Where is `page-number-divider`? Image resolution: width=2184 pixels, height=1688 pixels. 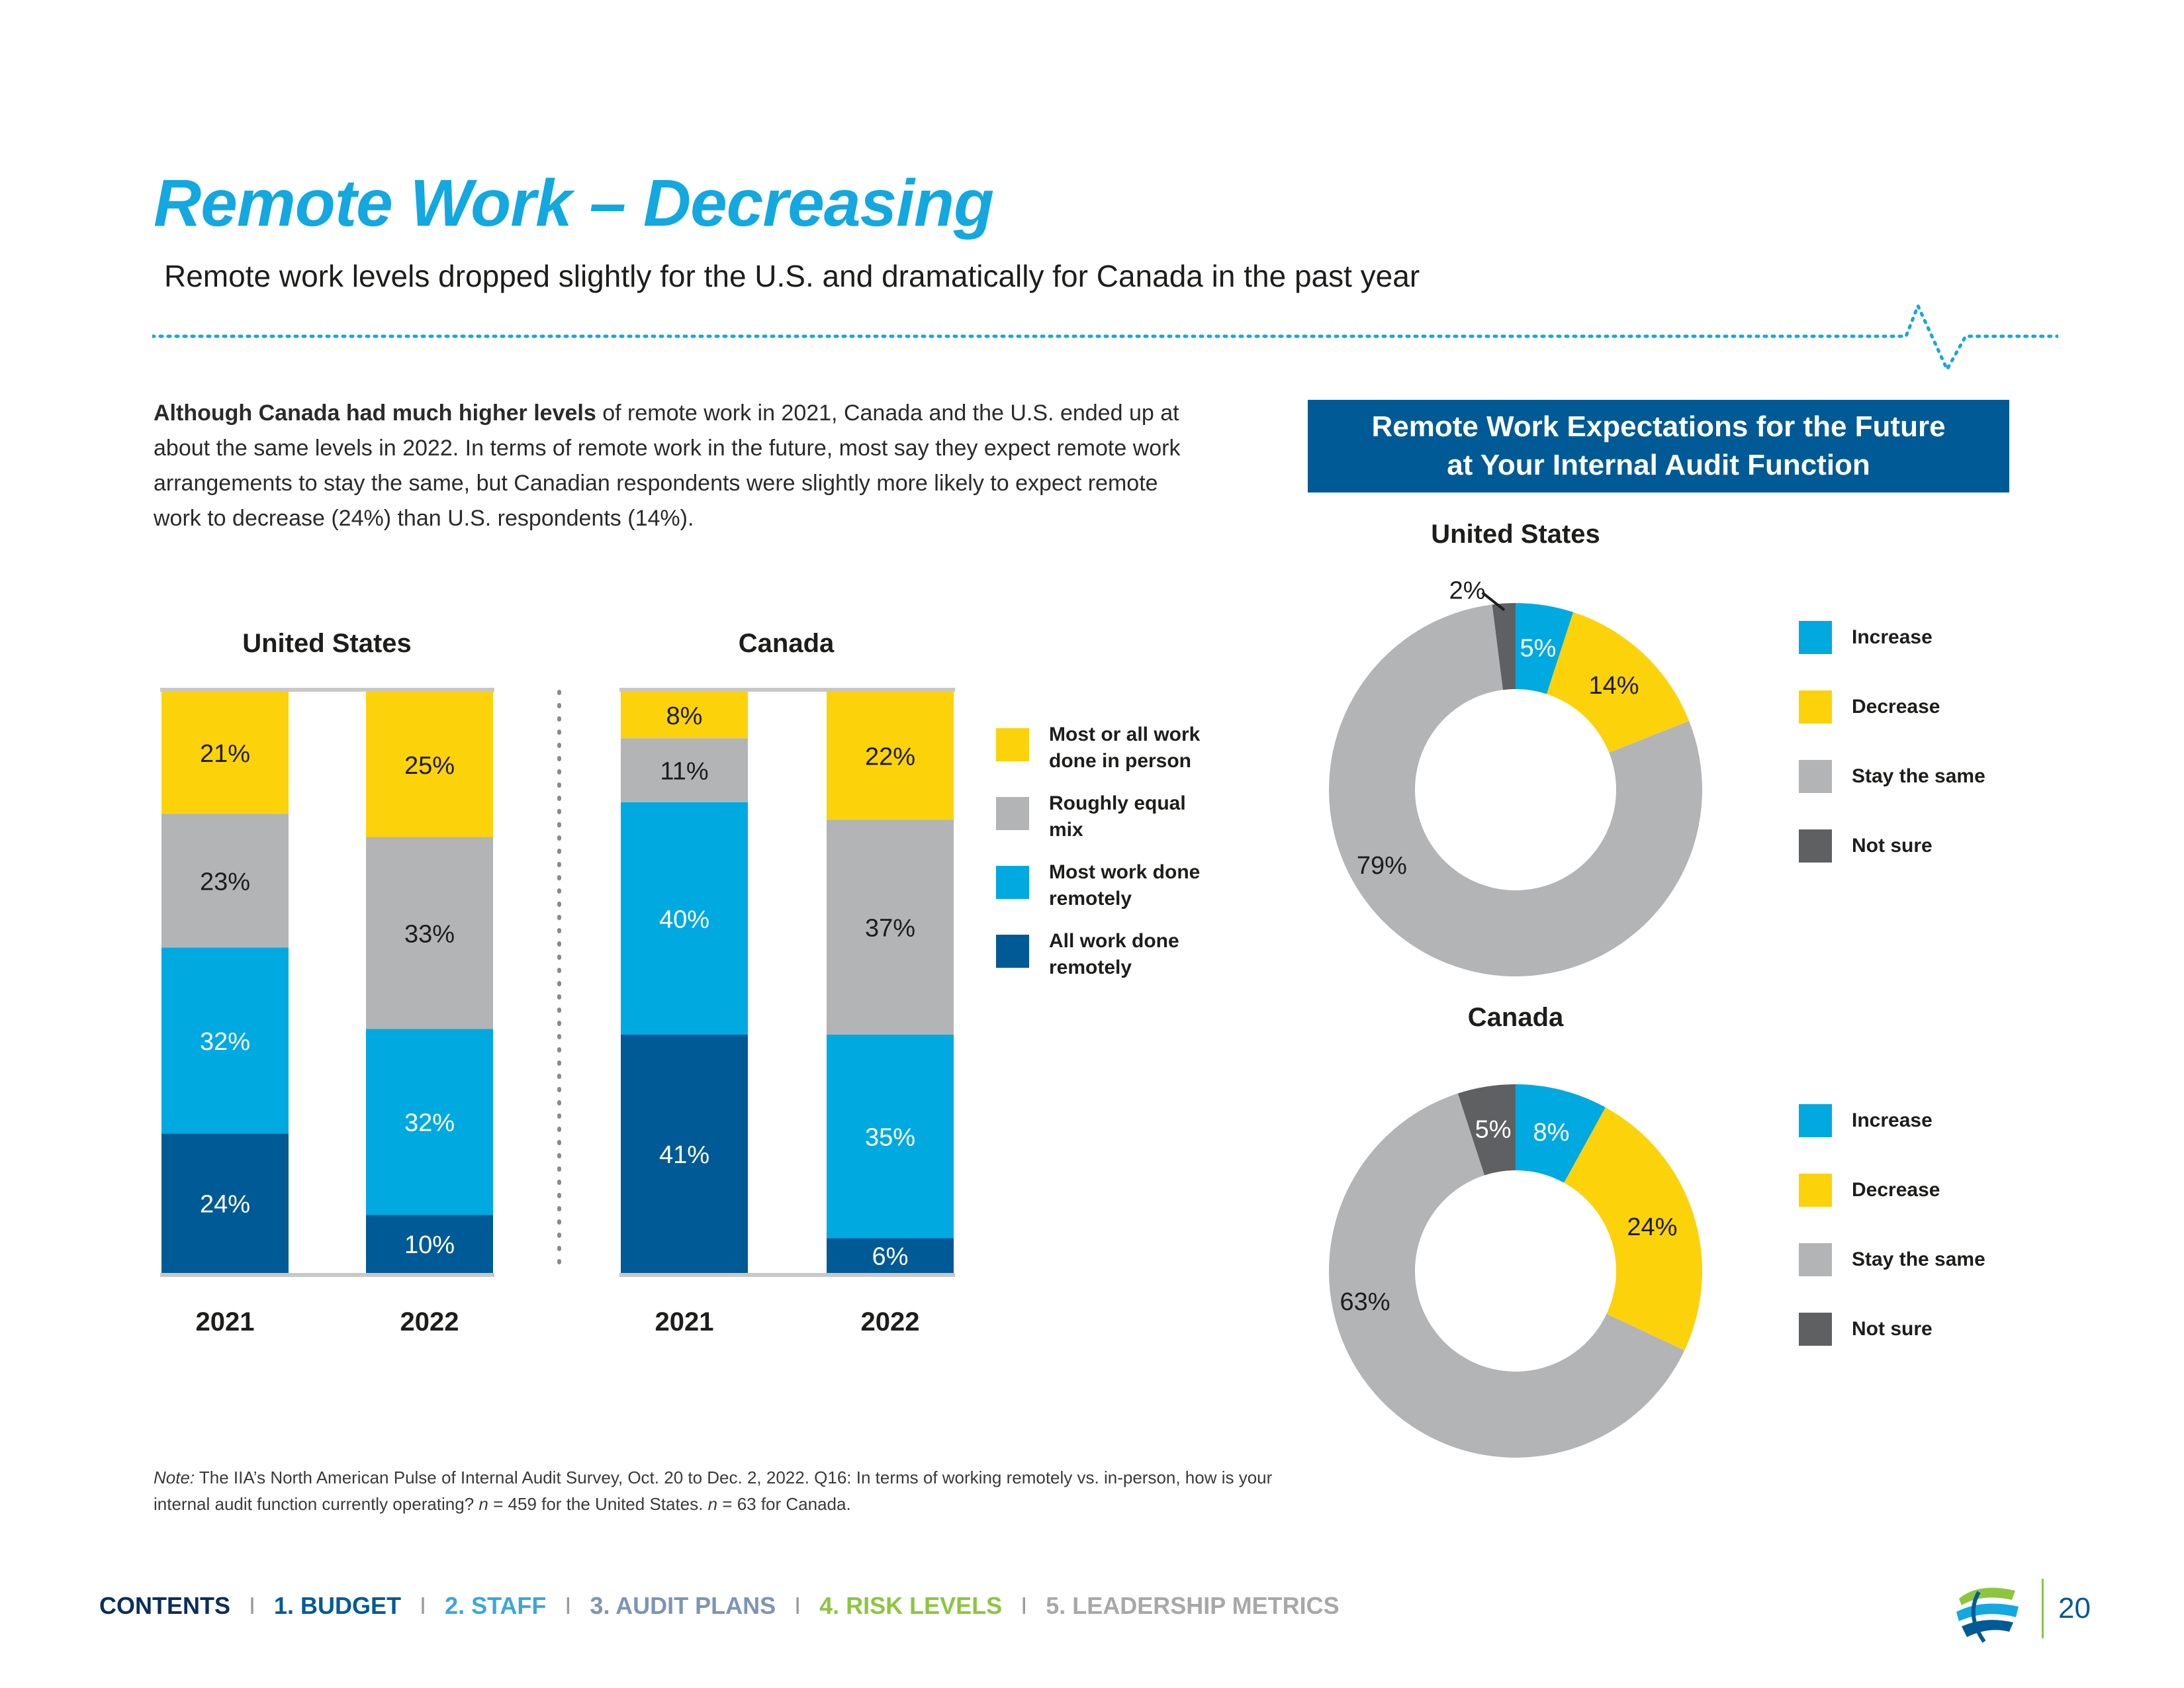 page-number-divider is located at coordinates (2043, 1608).